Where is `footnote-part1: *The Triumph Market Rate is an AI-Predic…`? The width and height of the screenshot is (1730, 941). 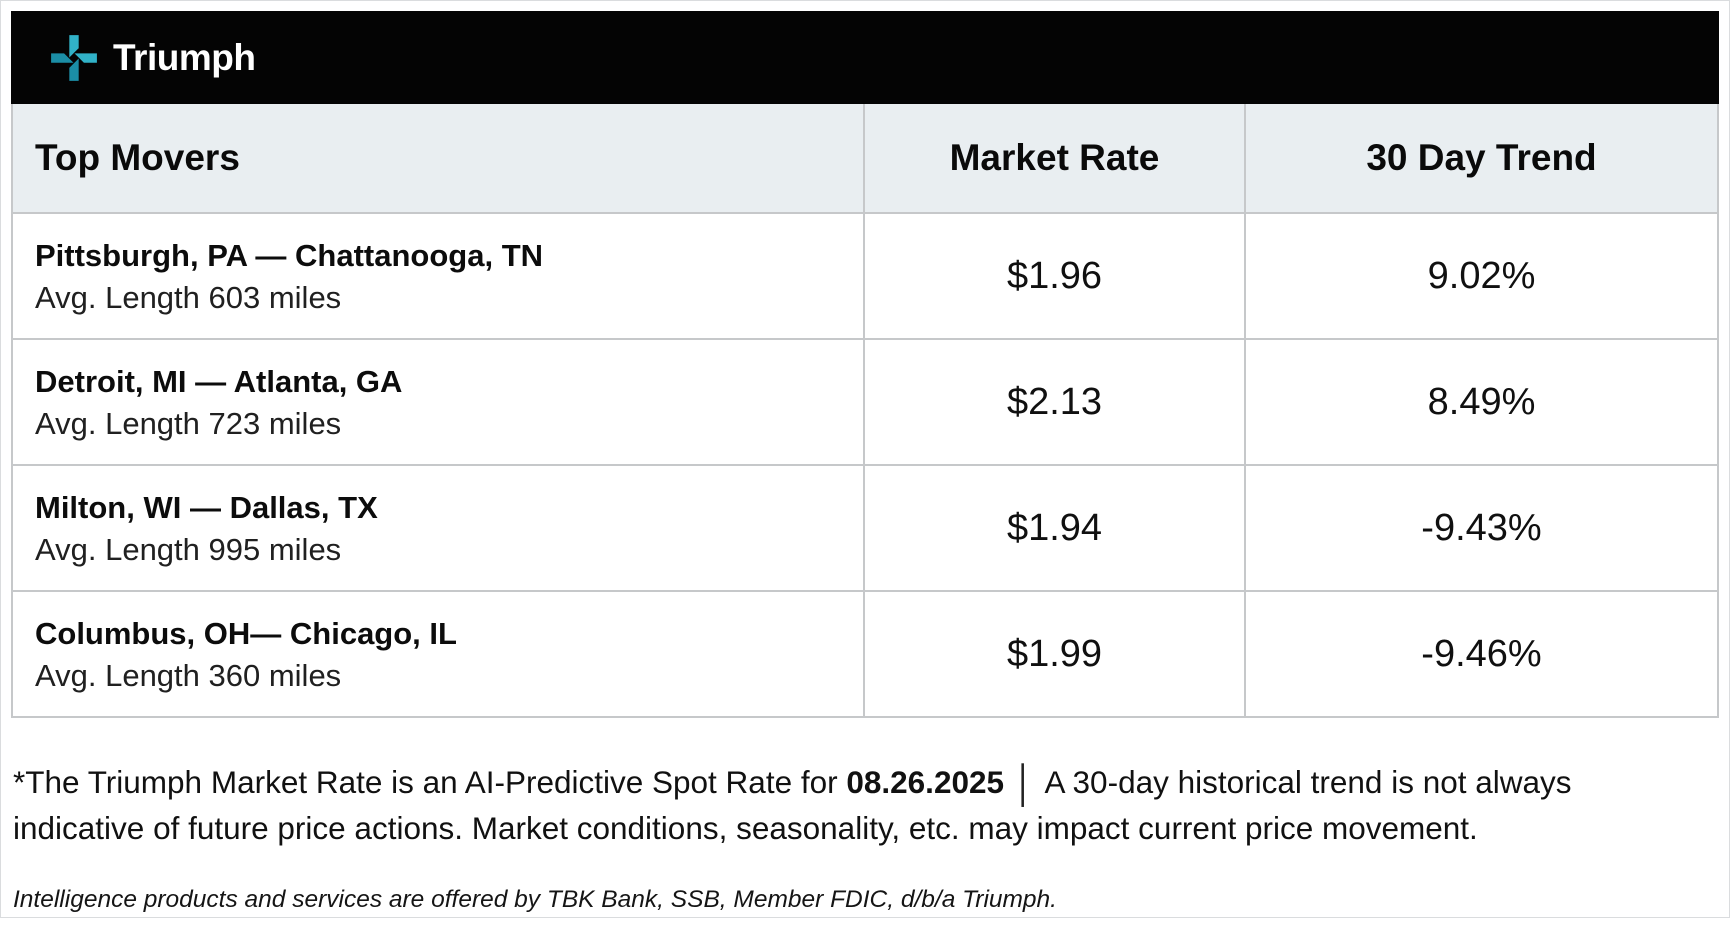 footnote-part1: *The Triumph Market Rate is an AI-Predic… is located at coordinates (430, 782).